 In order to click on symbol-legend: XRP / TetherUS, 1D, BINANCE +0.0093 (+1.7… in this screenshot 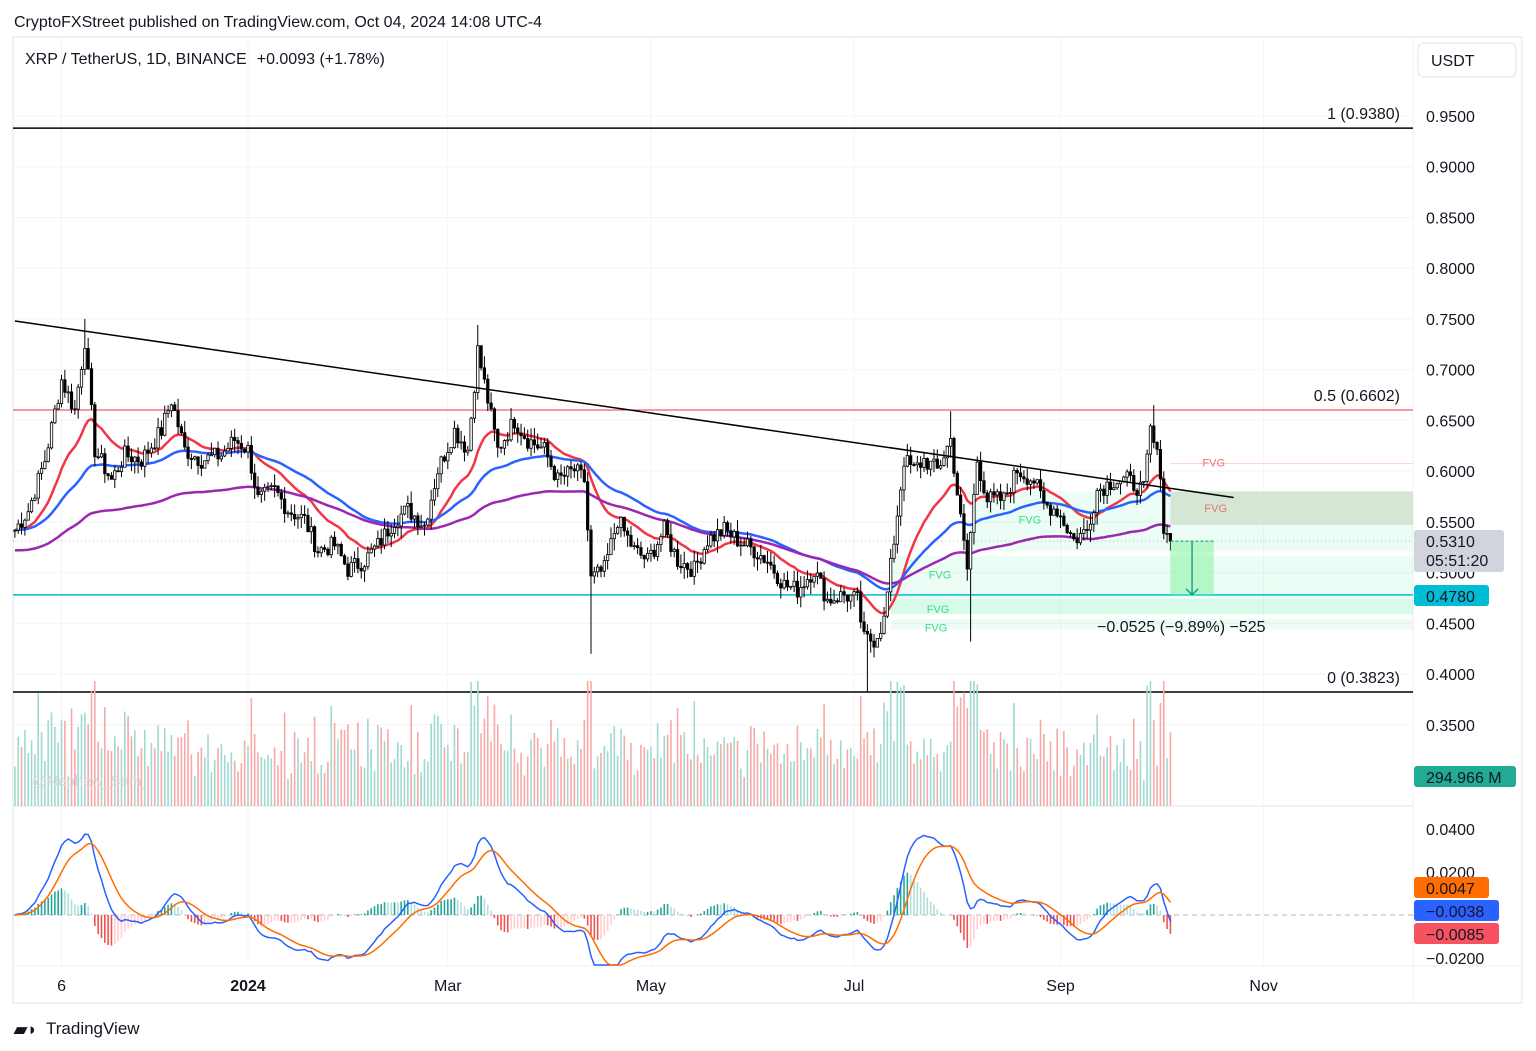, I will do `click(205, 59)`.